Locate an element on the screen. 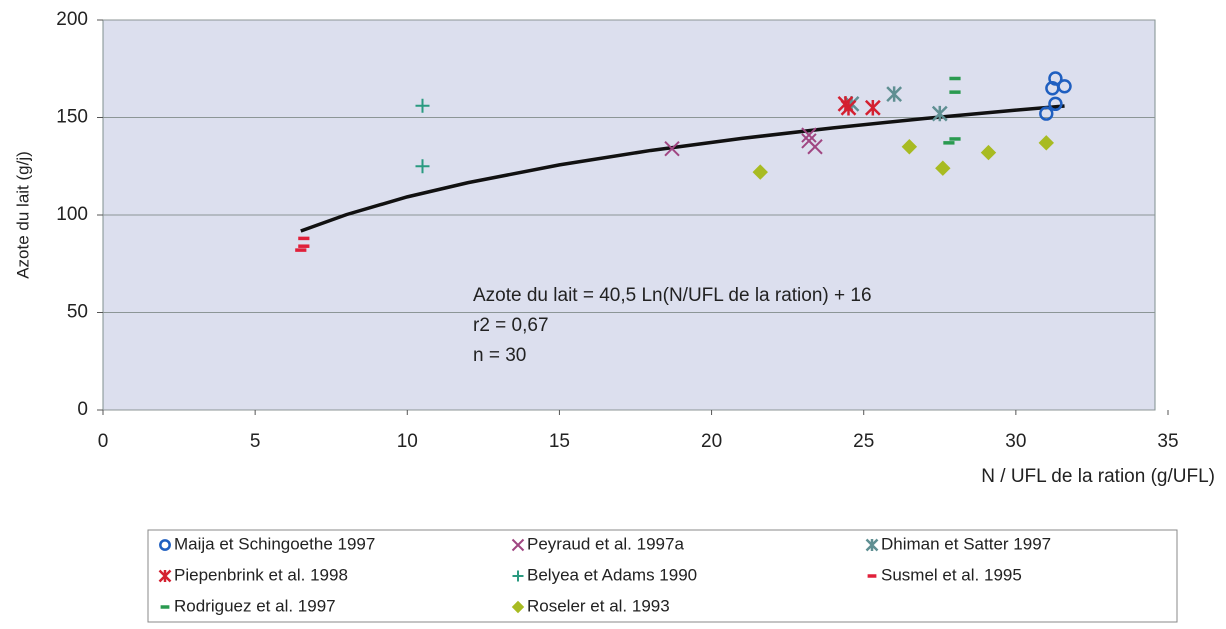  y-tick-label: 200 is located at coordinates (72, 19).